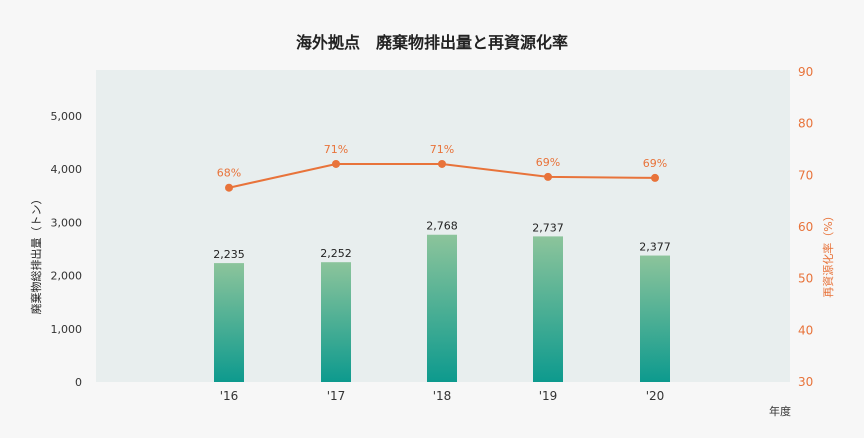 The height and width of the screenshot is (438, 864). Describe the element at coordinates (67, 329) in the screenshot. I see `y-tick-left: 1,000` at that location.